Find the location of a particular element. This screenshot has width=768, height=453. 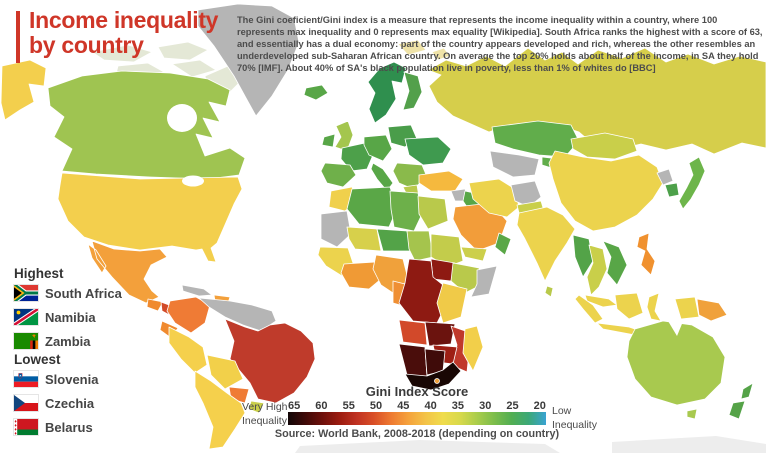

highest-legend: Highest South Africa Namibia is located at coordinates (68, 311).